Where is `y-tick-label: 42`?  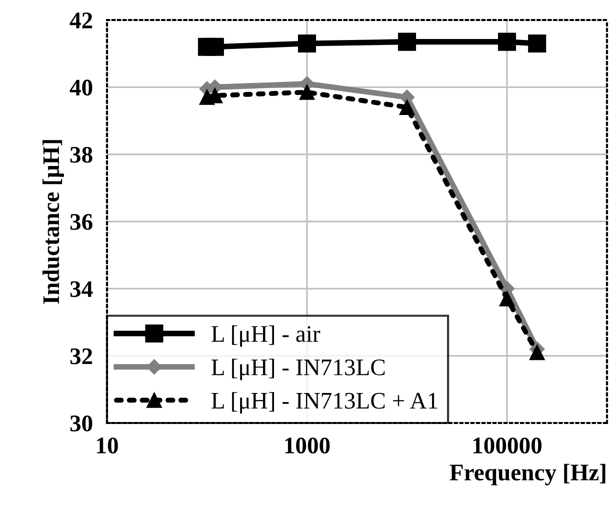
y-tick-label: 42 is located at coordinates (81, 20).